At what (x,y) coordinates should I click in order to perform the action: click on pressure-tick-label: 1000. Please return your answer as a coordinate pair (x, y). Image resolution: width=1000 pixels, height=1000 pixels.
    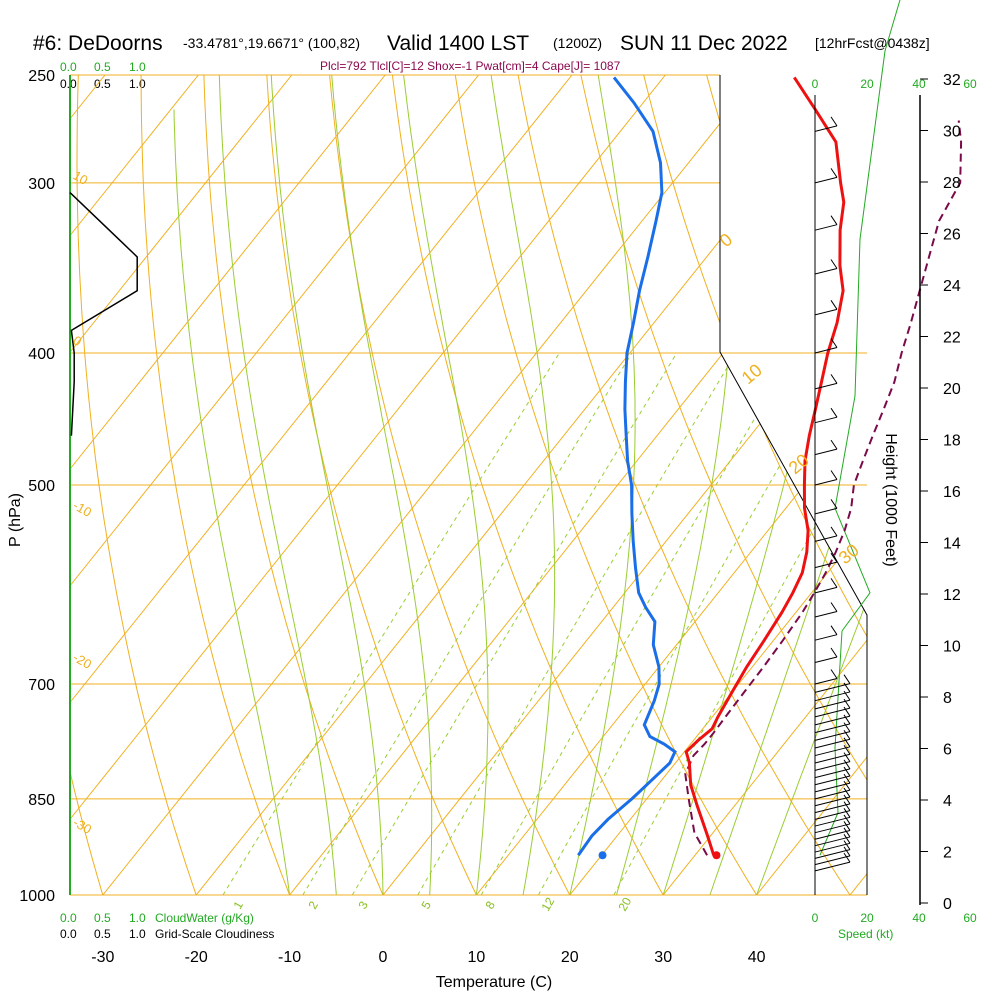
    Looking at the image, I should click on (37, 896).